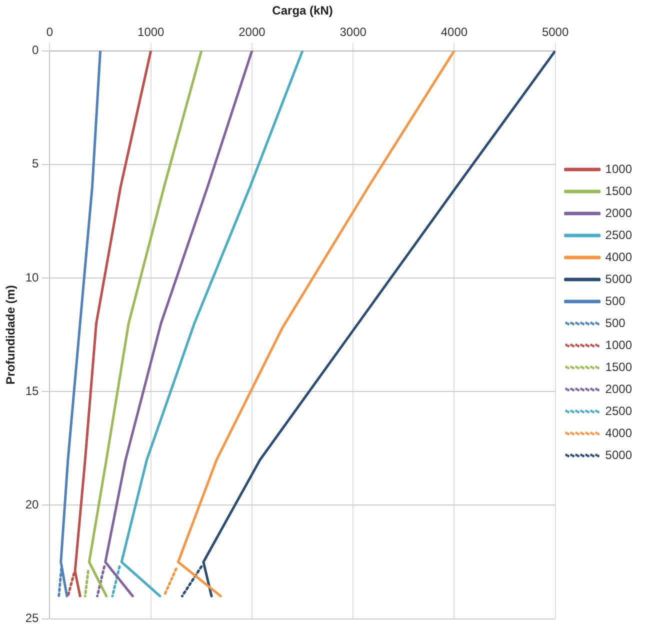 Image resolution: width=648 pixels, height=629 pixels. Describe the element at coordinates (11, 334) in the screenshot. I see `y-axis-title: Profundidade (m)` at that location.